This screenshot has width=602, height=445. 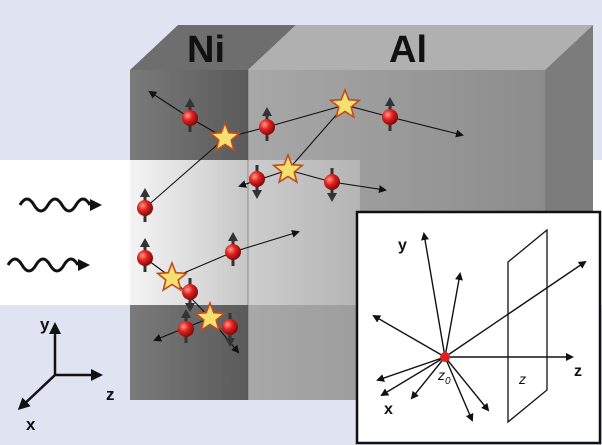 What do you see at coordinates (578, 371) in the screenshot?
I see `inset-axis-z-label: z` at bounding box center [578, 371].